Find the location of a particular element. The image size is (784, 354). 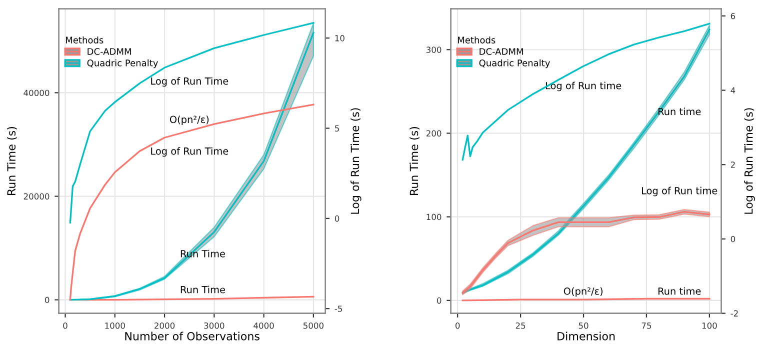

x-tick-label: 50 is located at coordinates (583, 325).